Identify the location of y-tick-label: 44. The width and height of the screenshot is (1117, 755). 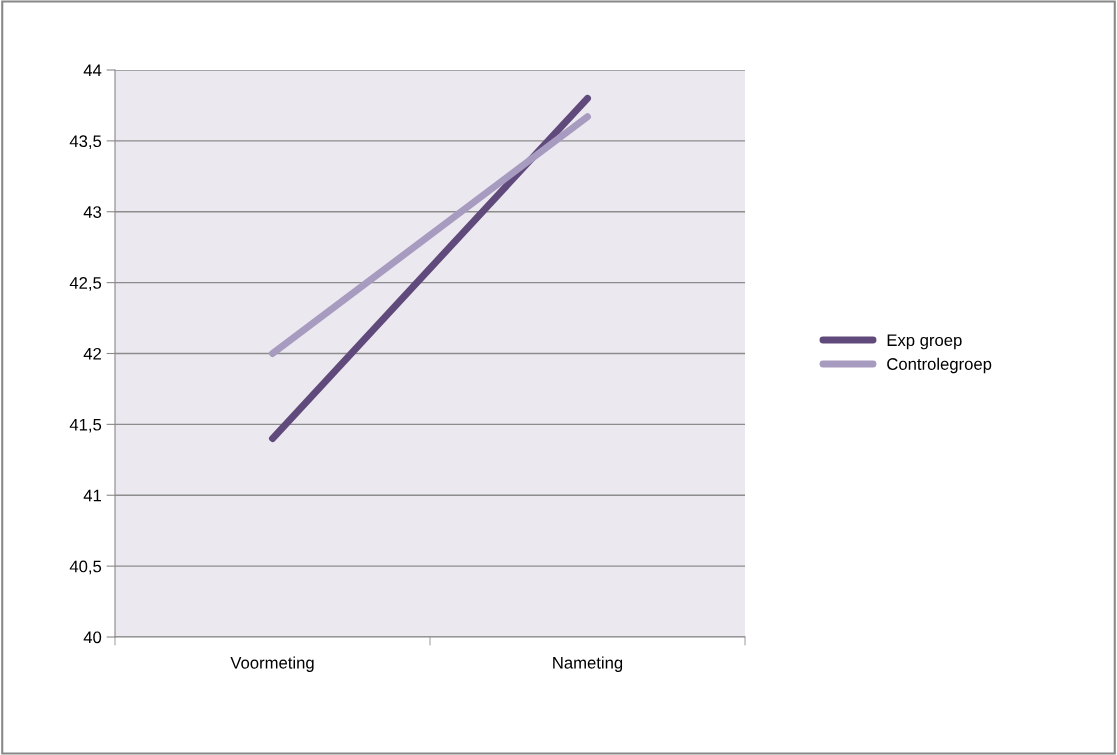
(92, 70).